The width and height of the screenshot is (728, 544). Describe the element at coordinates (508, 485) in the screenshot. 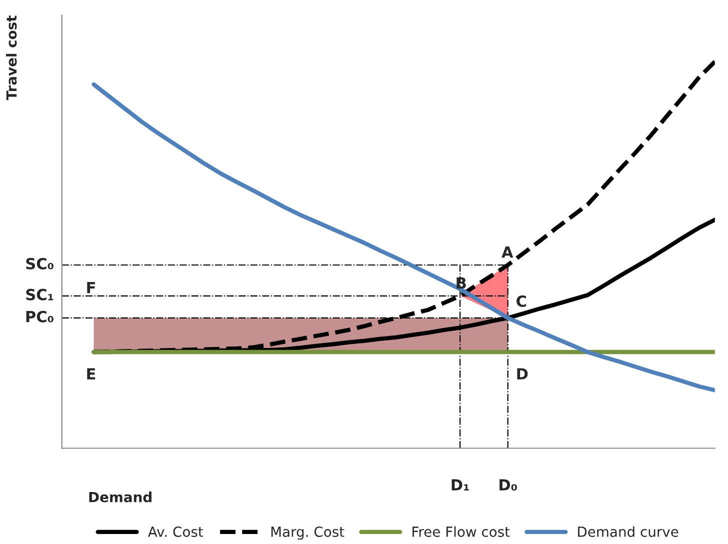

I see `x-tick-label: D₀` at that location.